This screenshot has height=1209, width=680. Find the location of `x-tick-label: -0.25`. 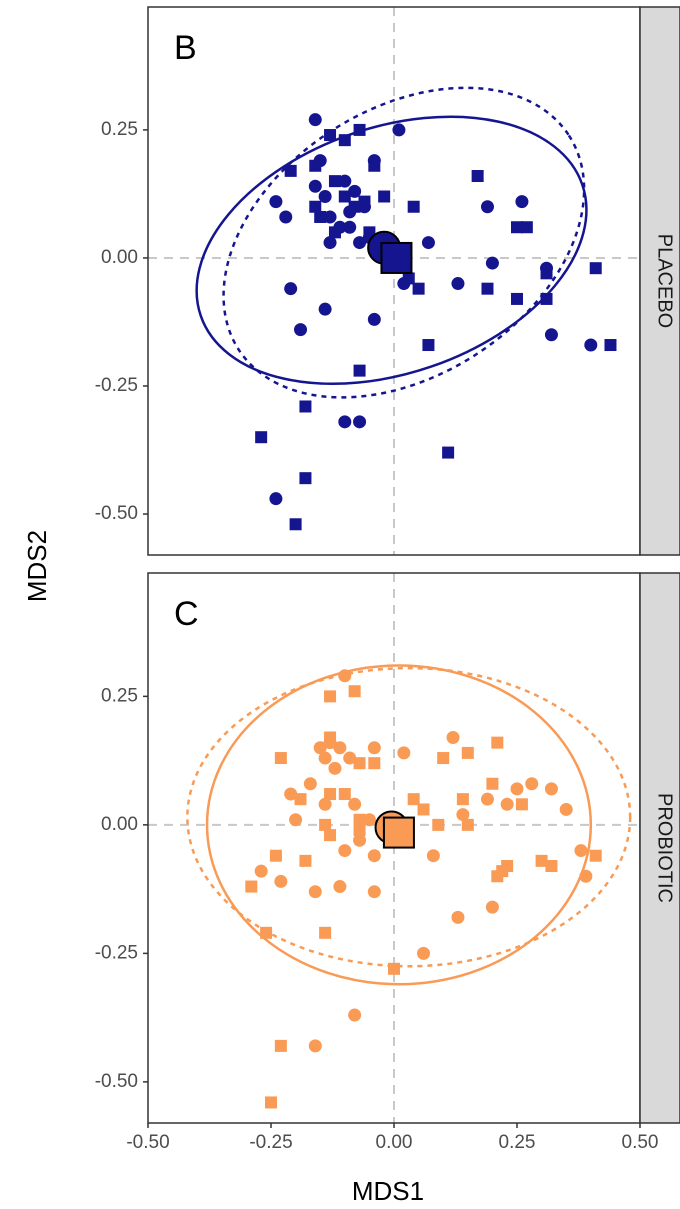

x-tick-label: -0.25 is located at coordinates (270, 1142).